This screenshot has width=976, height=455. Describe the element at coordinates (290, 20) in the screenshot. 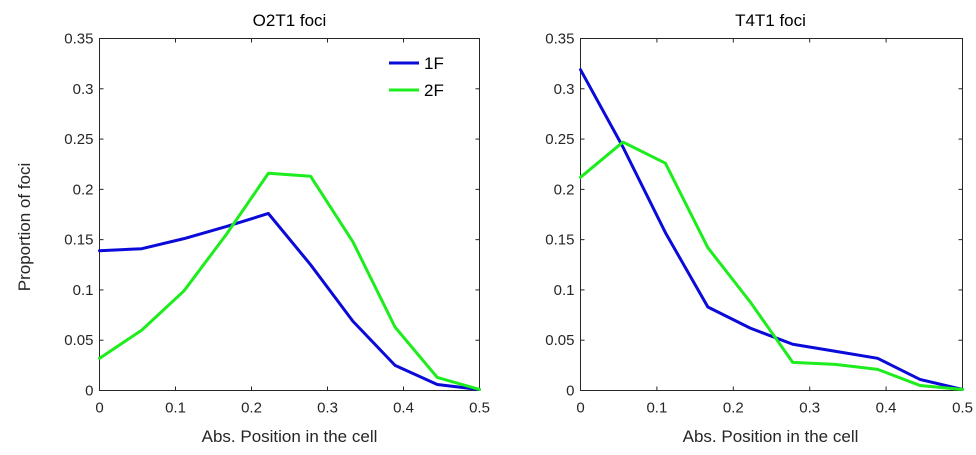

I see `chart-title: O2T1 foci` at that location.